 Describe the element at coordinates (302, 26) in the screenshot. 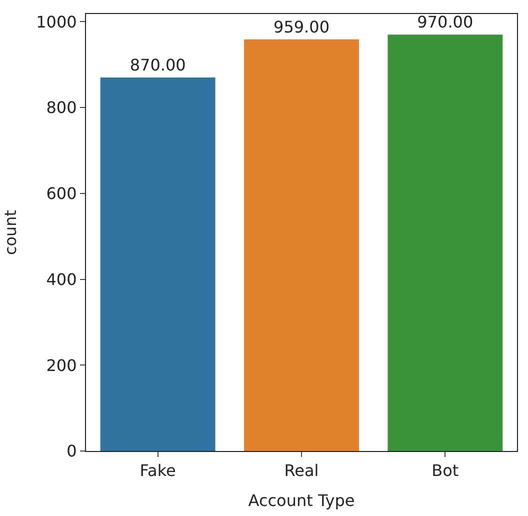

I see `data-label: 959.00` at that location.